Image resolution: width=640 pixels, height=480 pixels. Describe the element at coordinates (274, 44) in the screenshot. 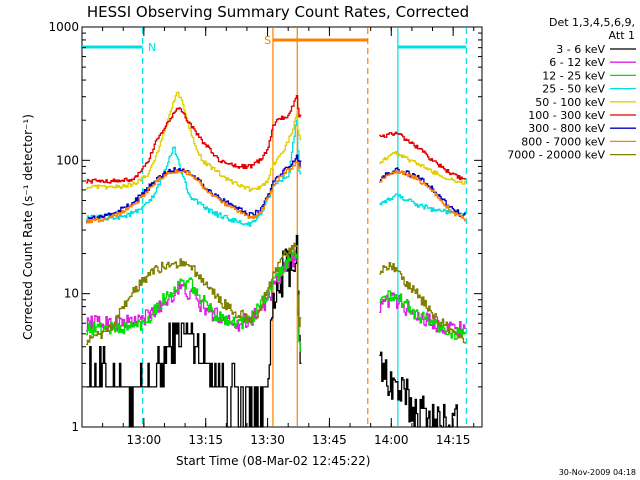

I see `flag-bars: NS` at that location.